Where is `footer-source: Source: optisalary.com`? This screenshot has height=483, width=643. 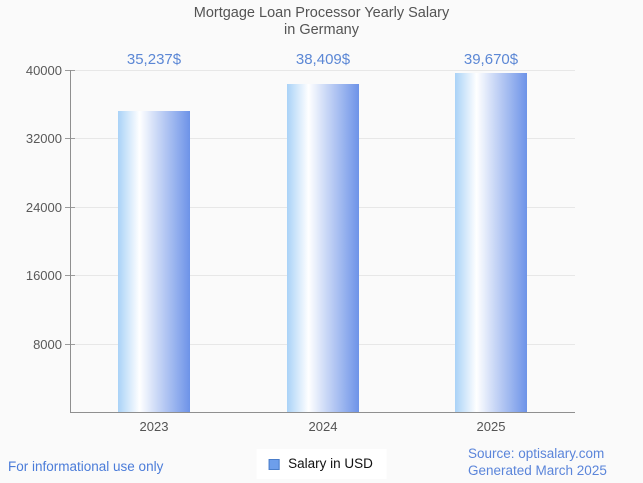
footer-source: Source: optisalary.com is located at coordinates (536, 453).